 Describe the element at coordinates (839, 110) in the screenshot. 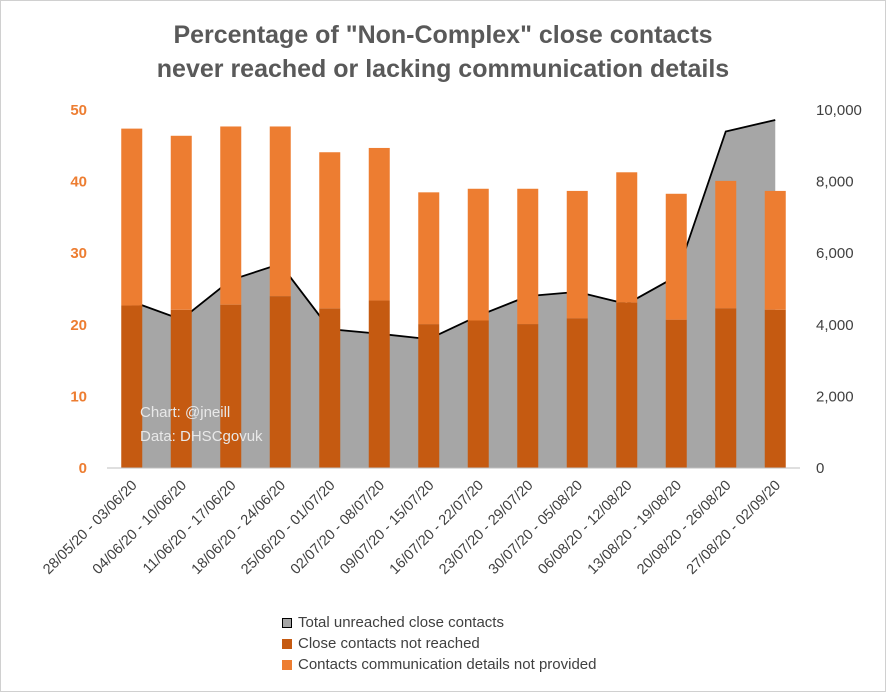

I see `y-right-tick-6: 10,000` at that location.